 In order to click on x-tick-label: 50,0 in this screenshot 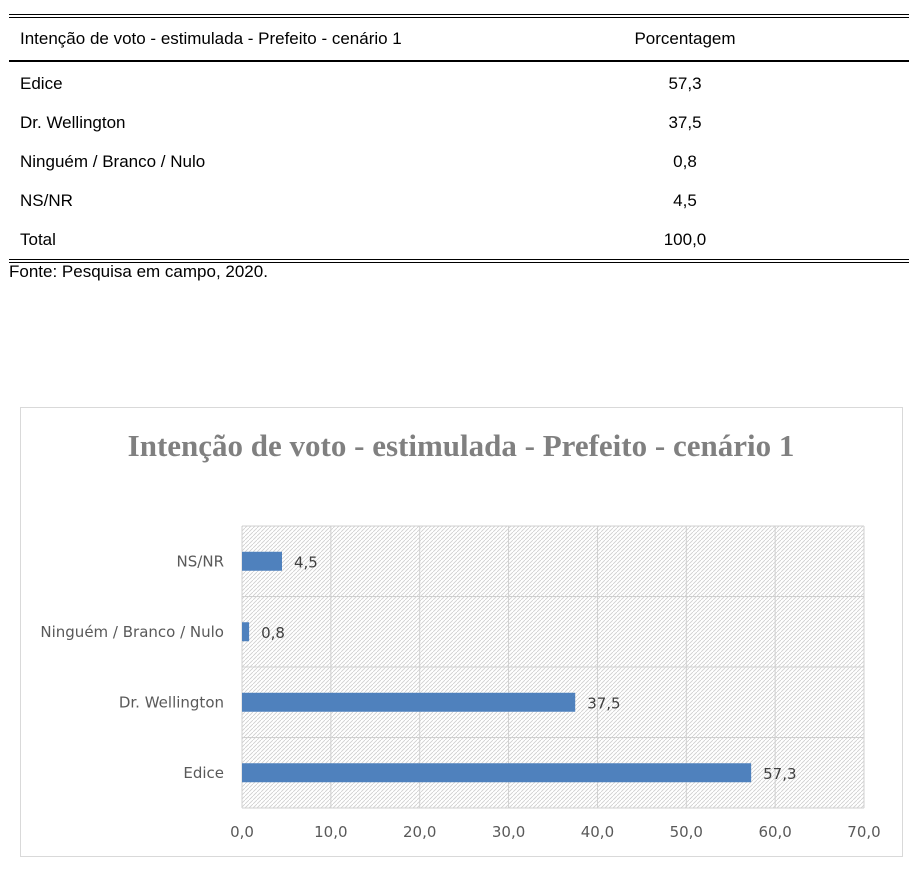, I will do `click(686, 832)`.